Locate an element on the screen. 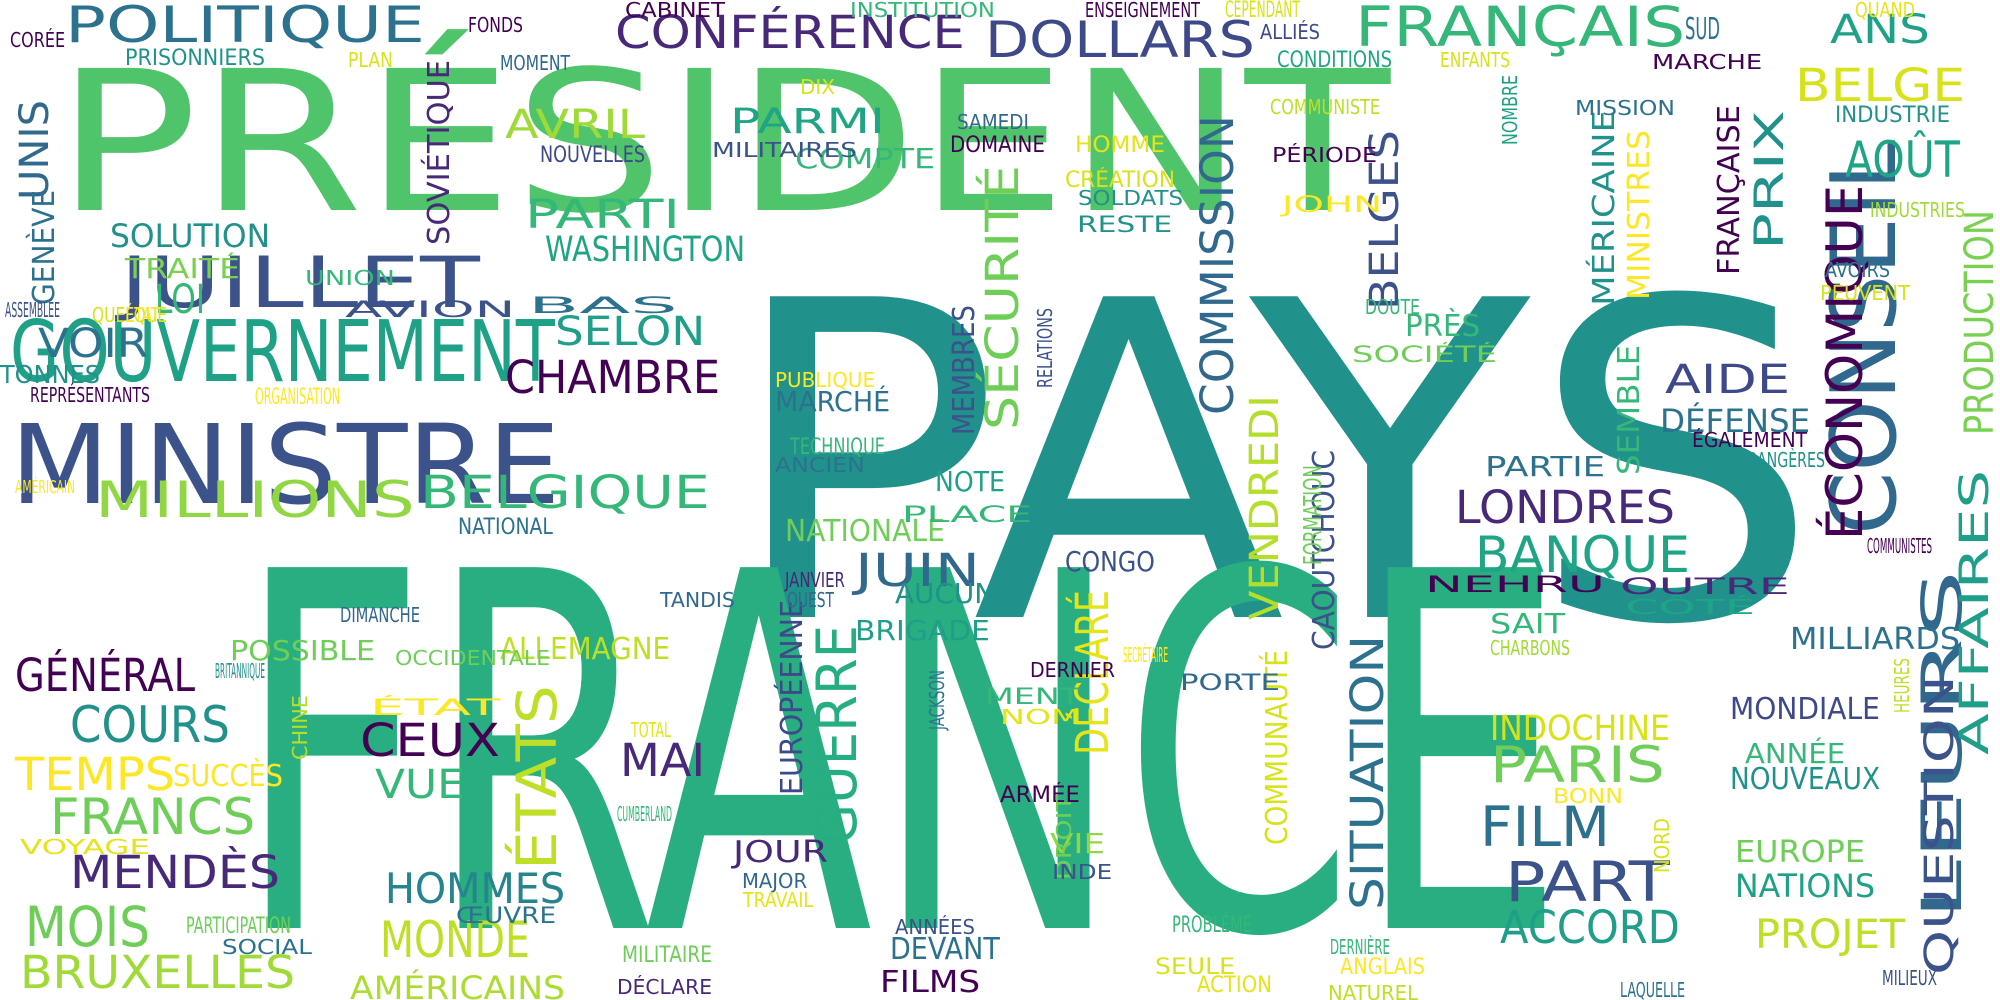 Image resolution: width=2000 pixels, height=1000 pixels. word-83: GENÈVE is located at coordinates (44, 247).